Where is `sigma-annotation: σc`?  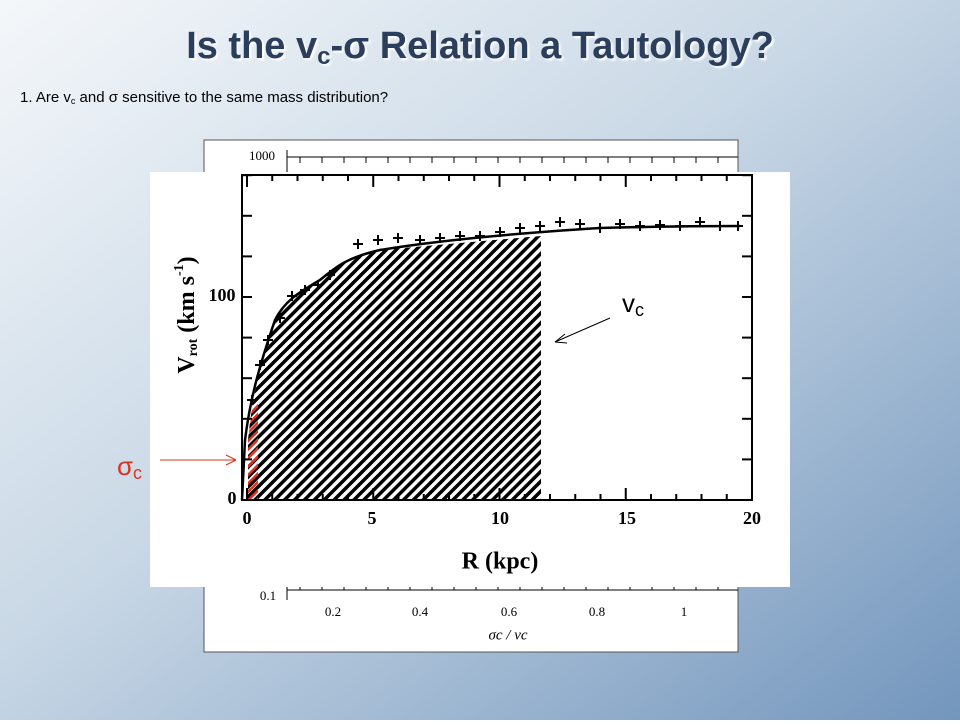
sigma-annotation: σc is located at coordinates (129, 467).